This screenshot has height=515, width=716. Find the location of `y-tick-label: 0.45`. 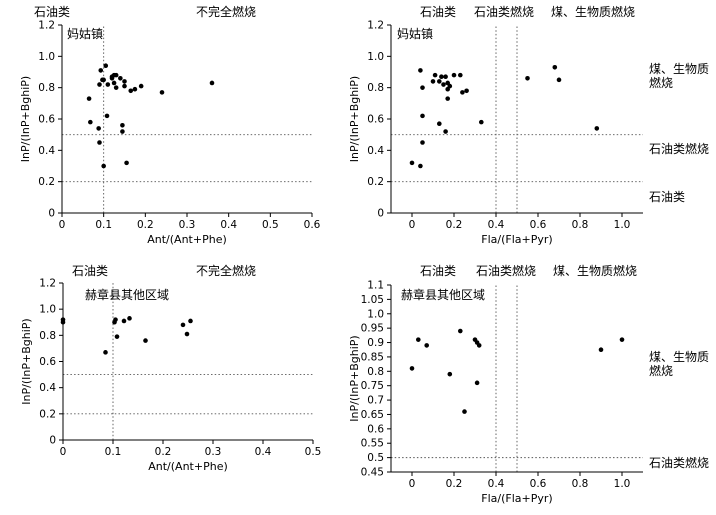

y-tick-label: 0.45 is located at coordinates (372, 473).